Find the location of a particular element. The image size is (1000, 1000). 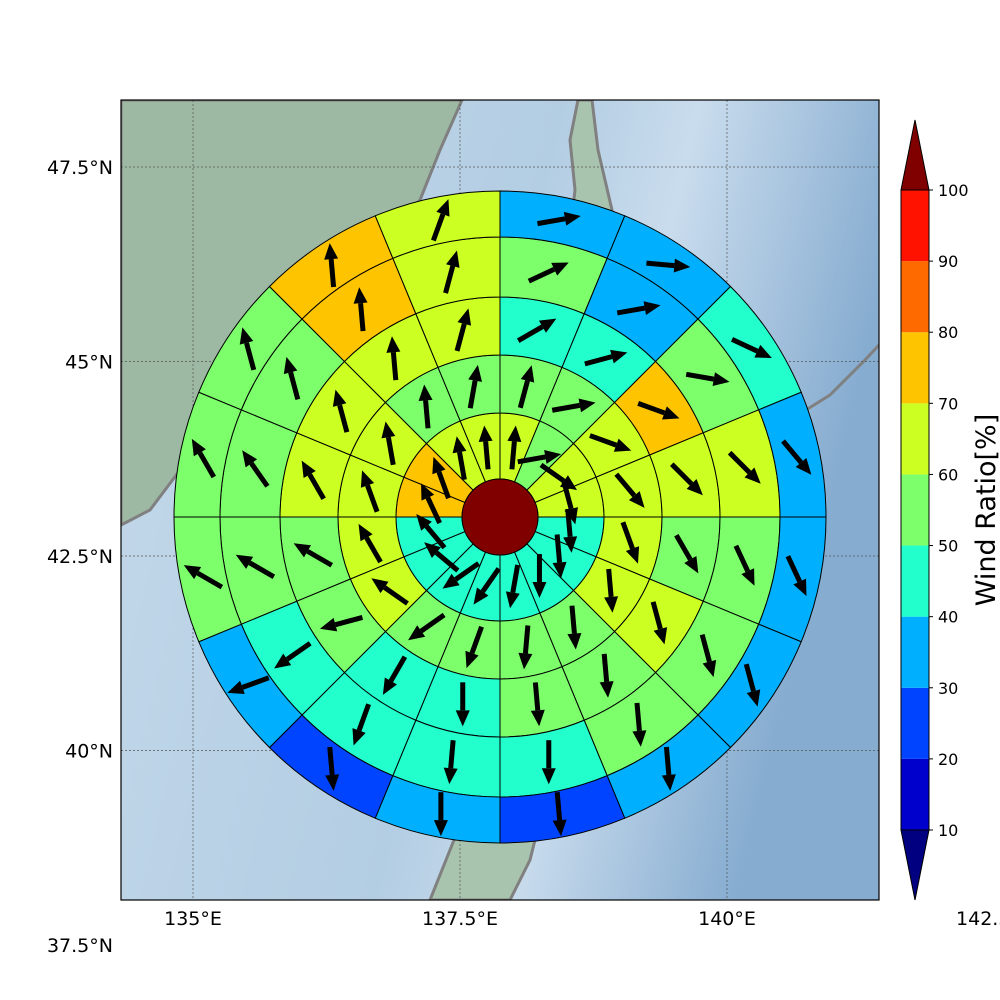

colorbar-tick-label-5: 60 is located at coordinates (948, 474).